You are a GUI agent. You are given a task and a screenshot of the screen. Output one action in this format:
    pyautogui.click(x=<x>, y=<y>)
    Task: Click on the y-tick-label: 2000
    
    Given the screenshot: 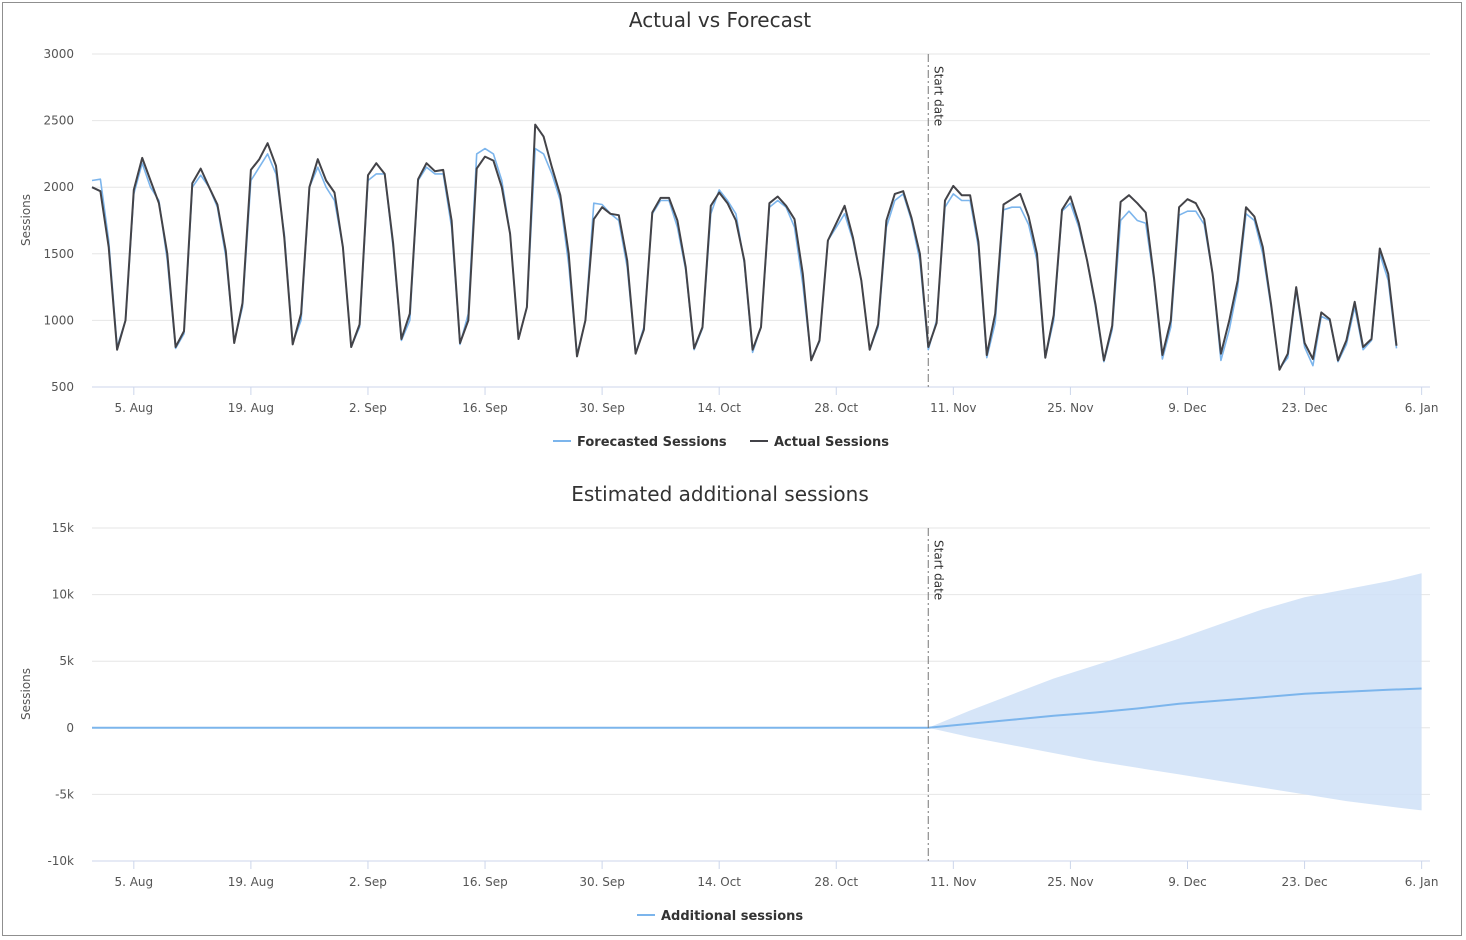 What is the action you would take?
    pyautogui.click(x=58, y=187)
    